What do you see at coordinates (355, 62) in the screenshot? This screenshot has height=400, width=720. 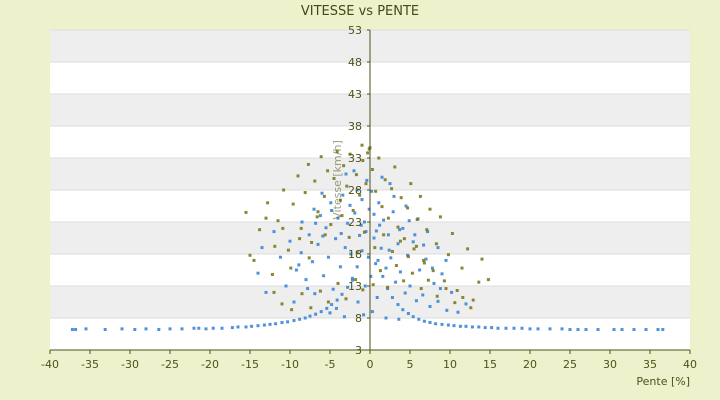 I see `y-tick-label: 48` at bounding box center [355, 62].